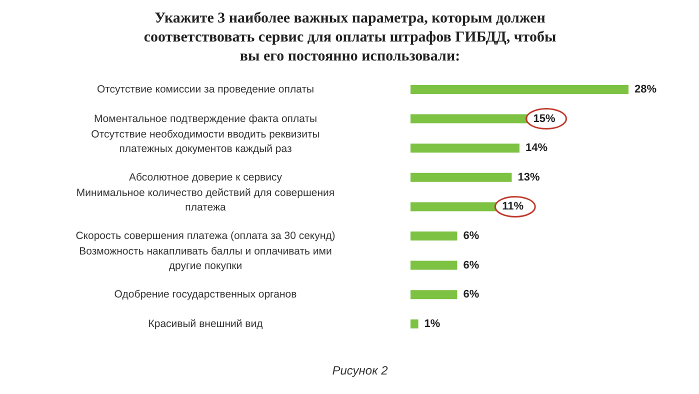 Image resolution: width=699 pixels, height=394 pixels. What do you see at coordinates (206, 177) in the screenshot?
I see `y-tick-label: Абсолютное доверие к сервису` at bounding box center [206, 177].